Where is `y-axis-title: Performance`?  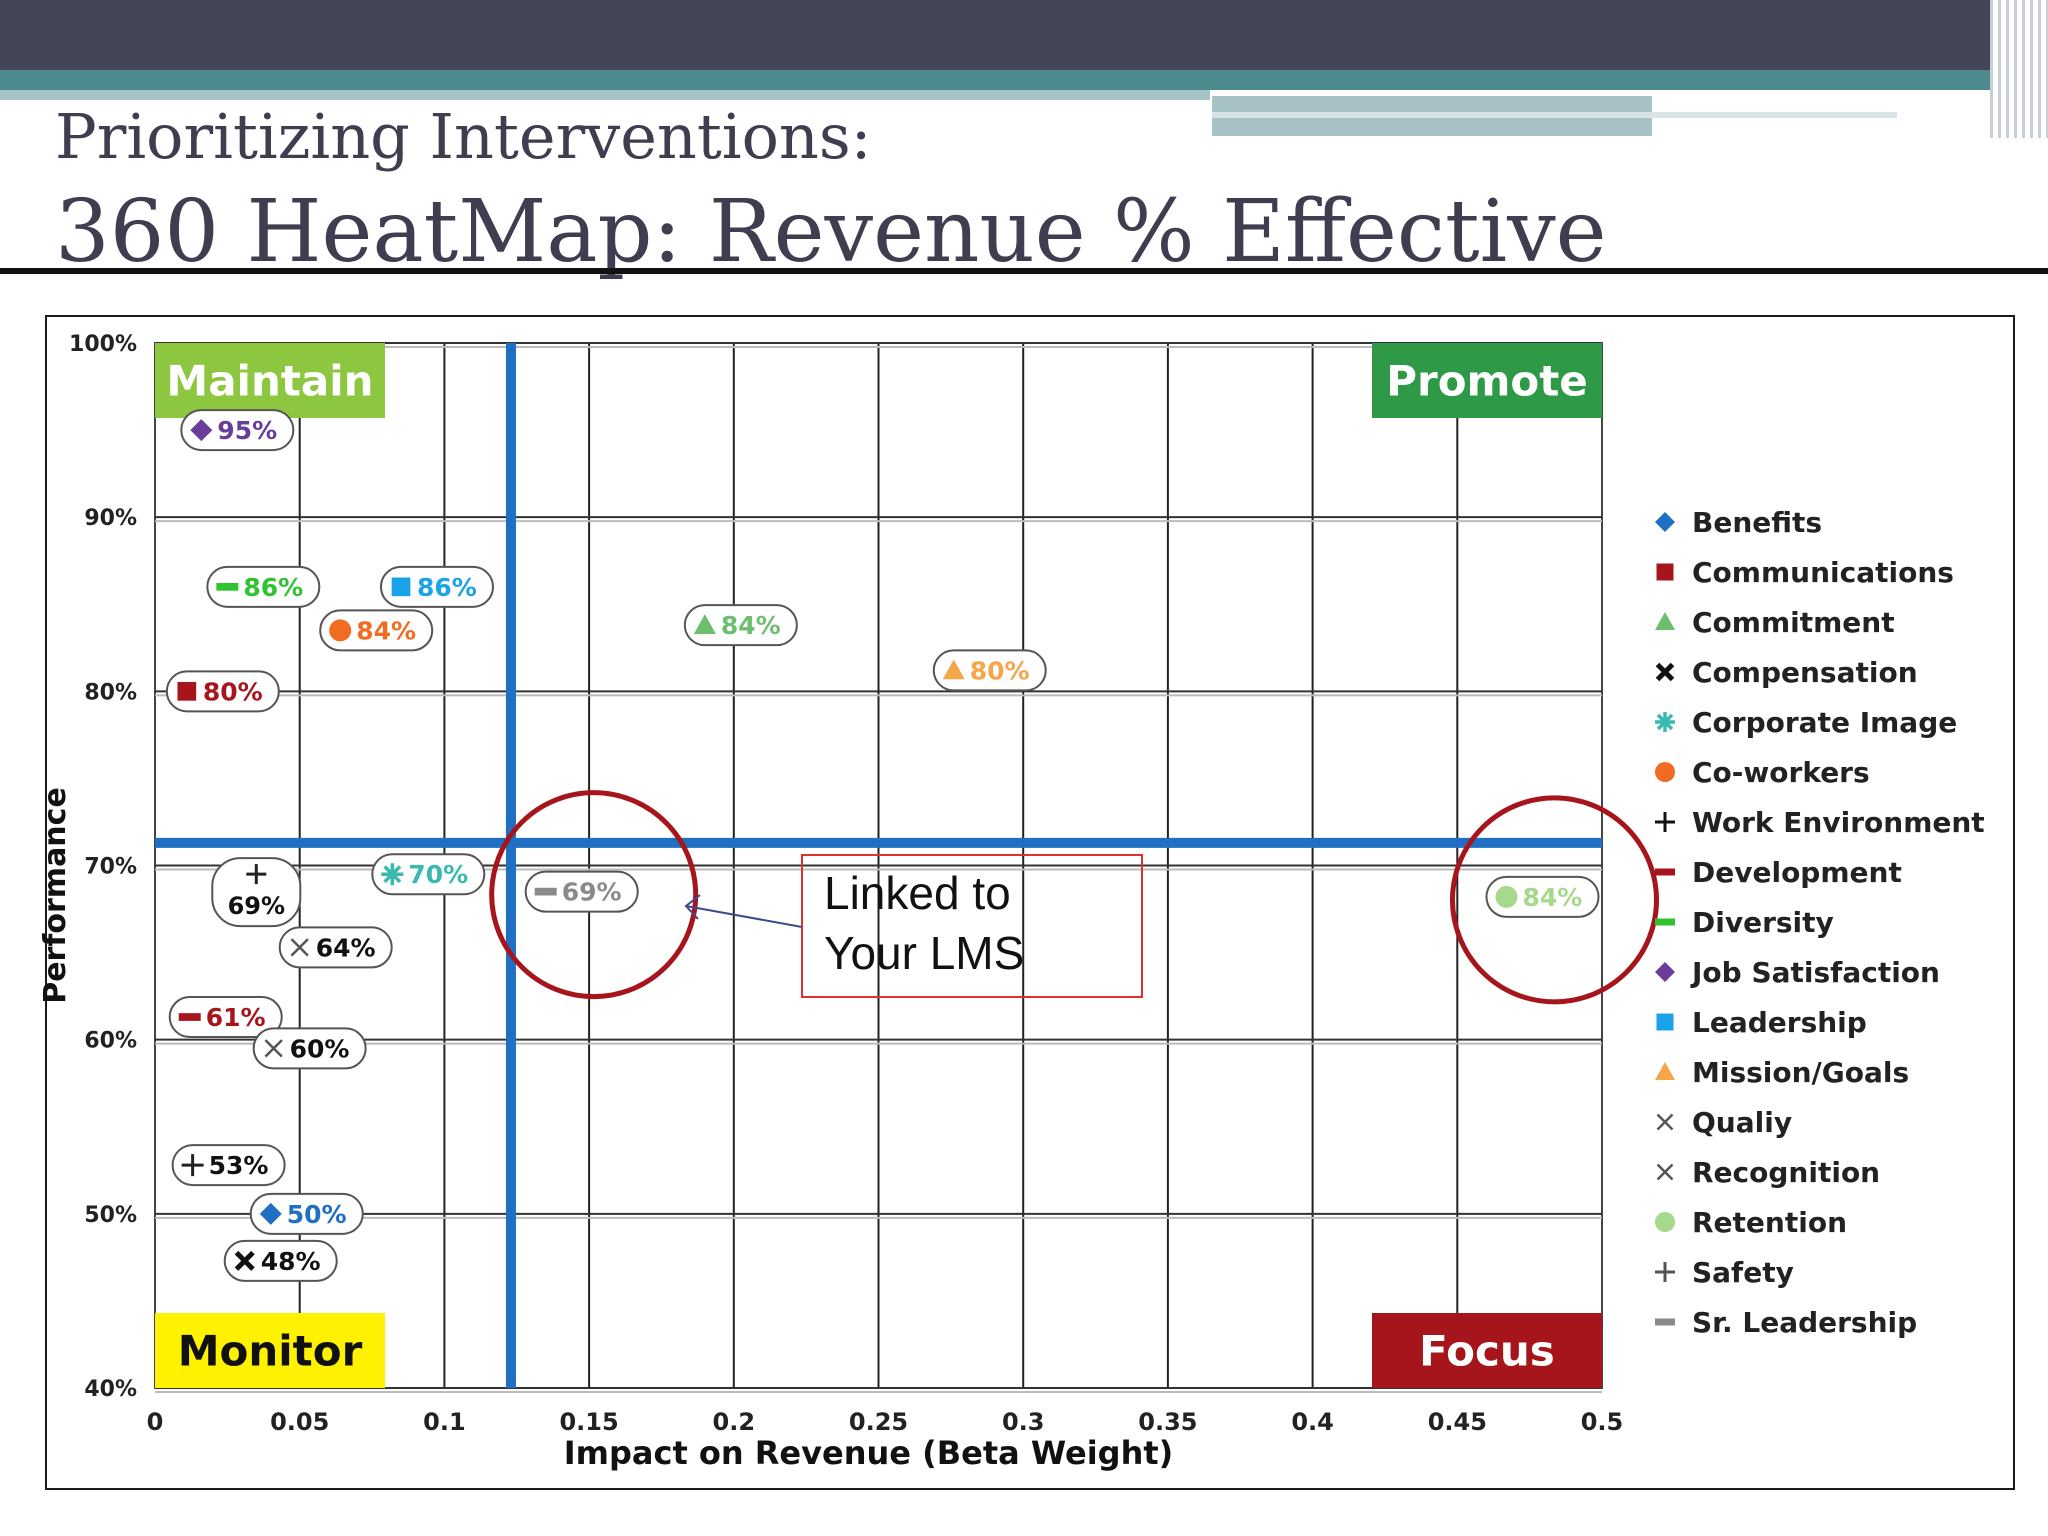
y-axis-title: Performance is located at coordinates (55, 895).